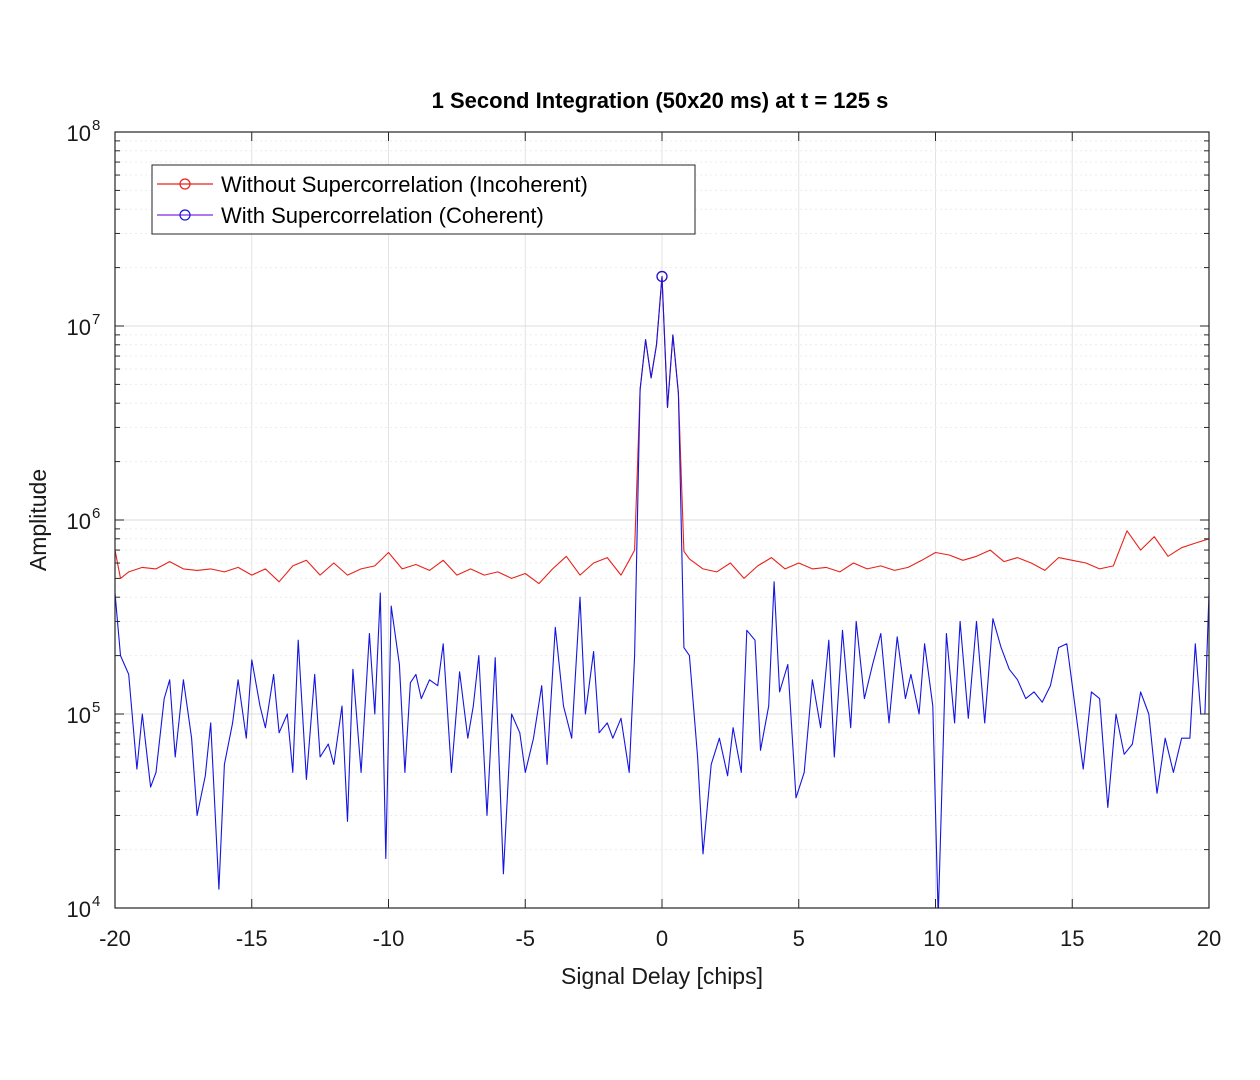 The height and width of the screenshot is (1080, 1260). Describe the element at coordinates (1072, 938) in the screenshot. I see `x-tick-label: 15` at that location.